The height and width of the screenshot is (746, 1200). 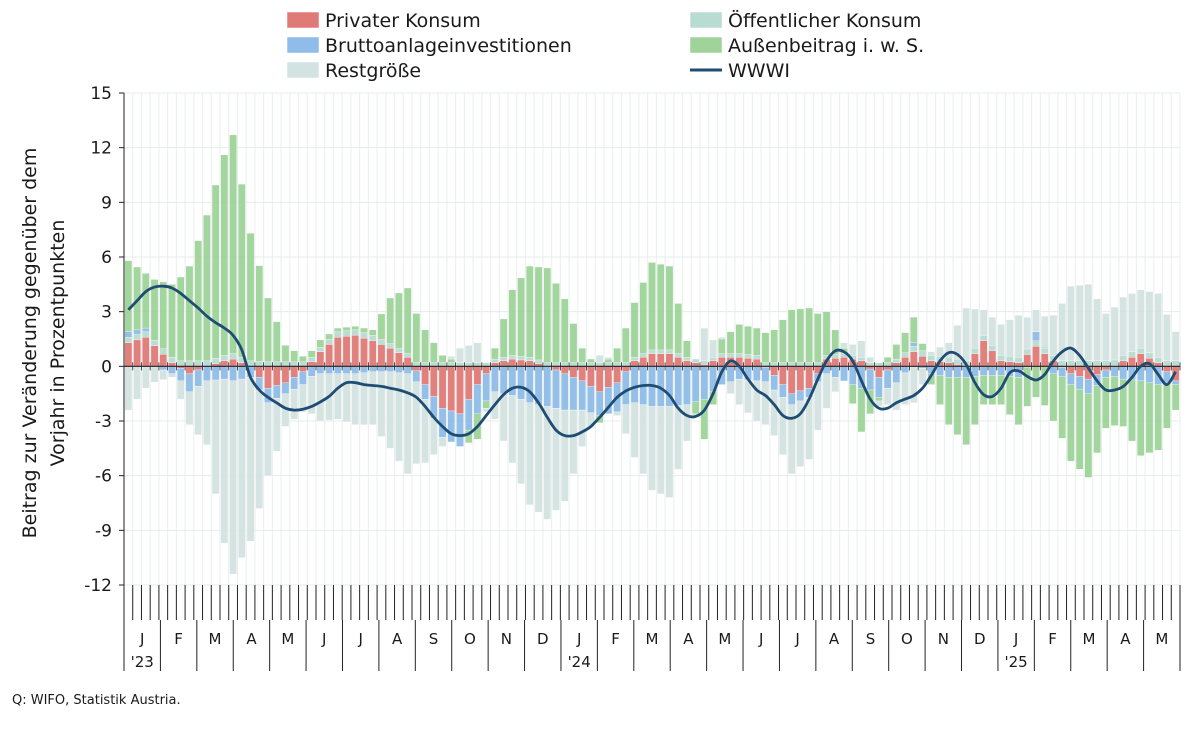 What do you see at coordinates (103, 531) in the screenshot?
I see `y-tick-label: -9` at bounding box center [103, 531].